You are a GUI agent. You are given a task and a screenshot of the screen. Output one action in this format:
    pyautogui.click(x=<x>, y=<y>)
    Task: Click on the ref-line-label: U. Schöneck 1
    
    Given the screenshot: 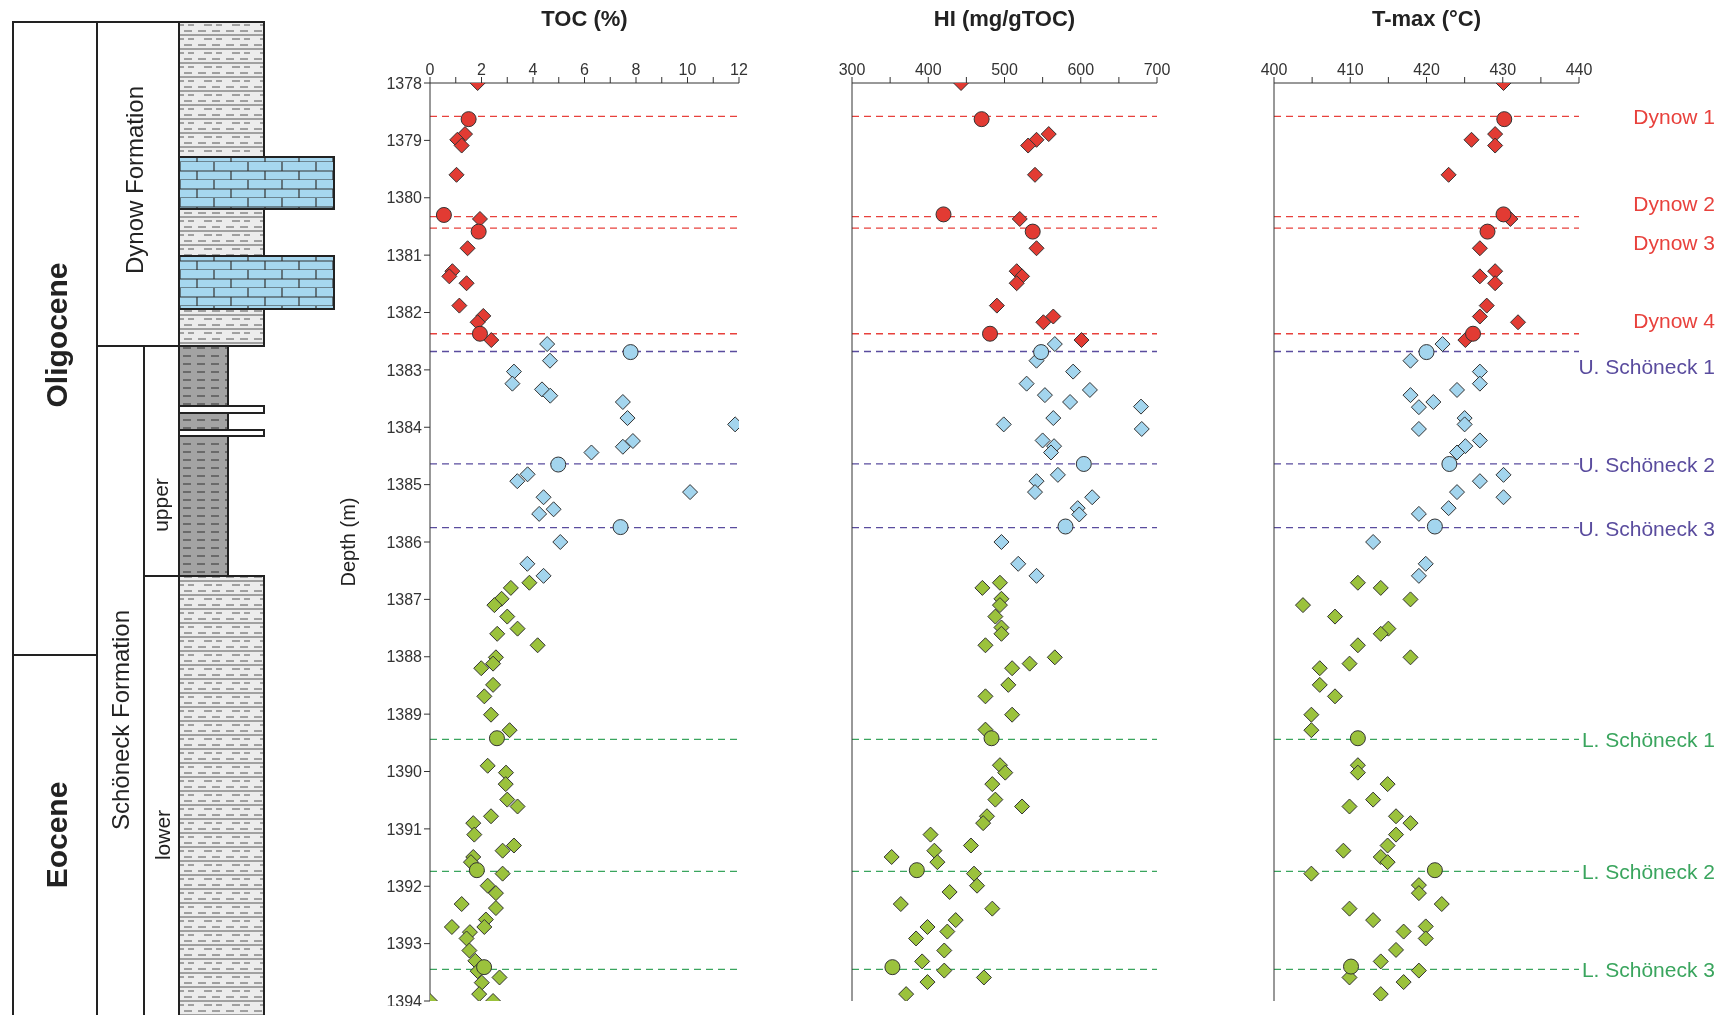 What is the action you would take?
    pyautogui.click(x=1646, y=366)
    